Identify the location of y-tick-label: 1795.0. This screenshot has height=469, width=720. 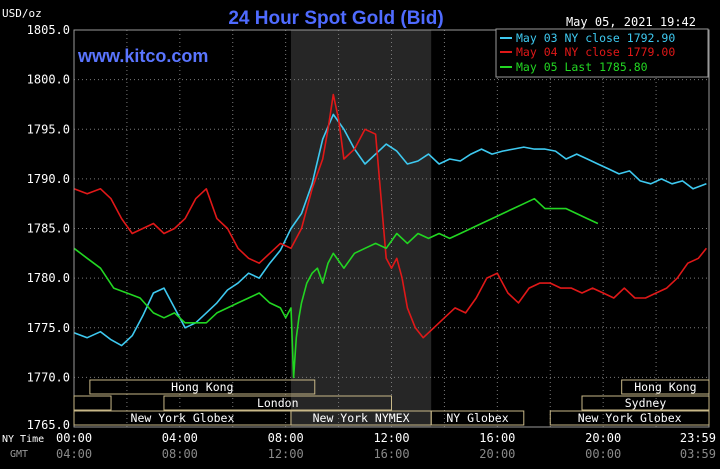
(48, 129).